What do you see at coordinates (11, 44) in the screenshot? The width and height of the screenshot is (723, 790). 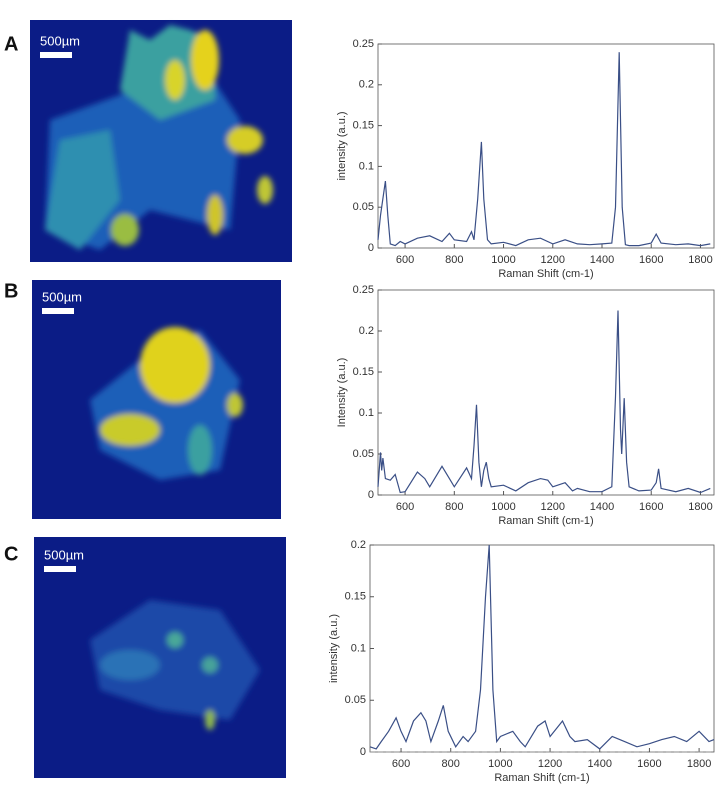 I see `panel-label: A` at bounding box center [11, 44].